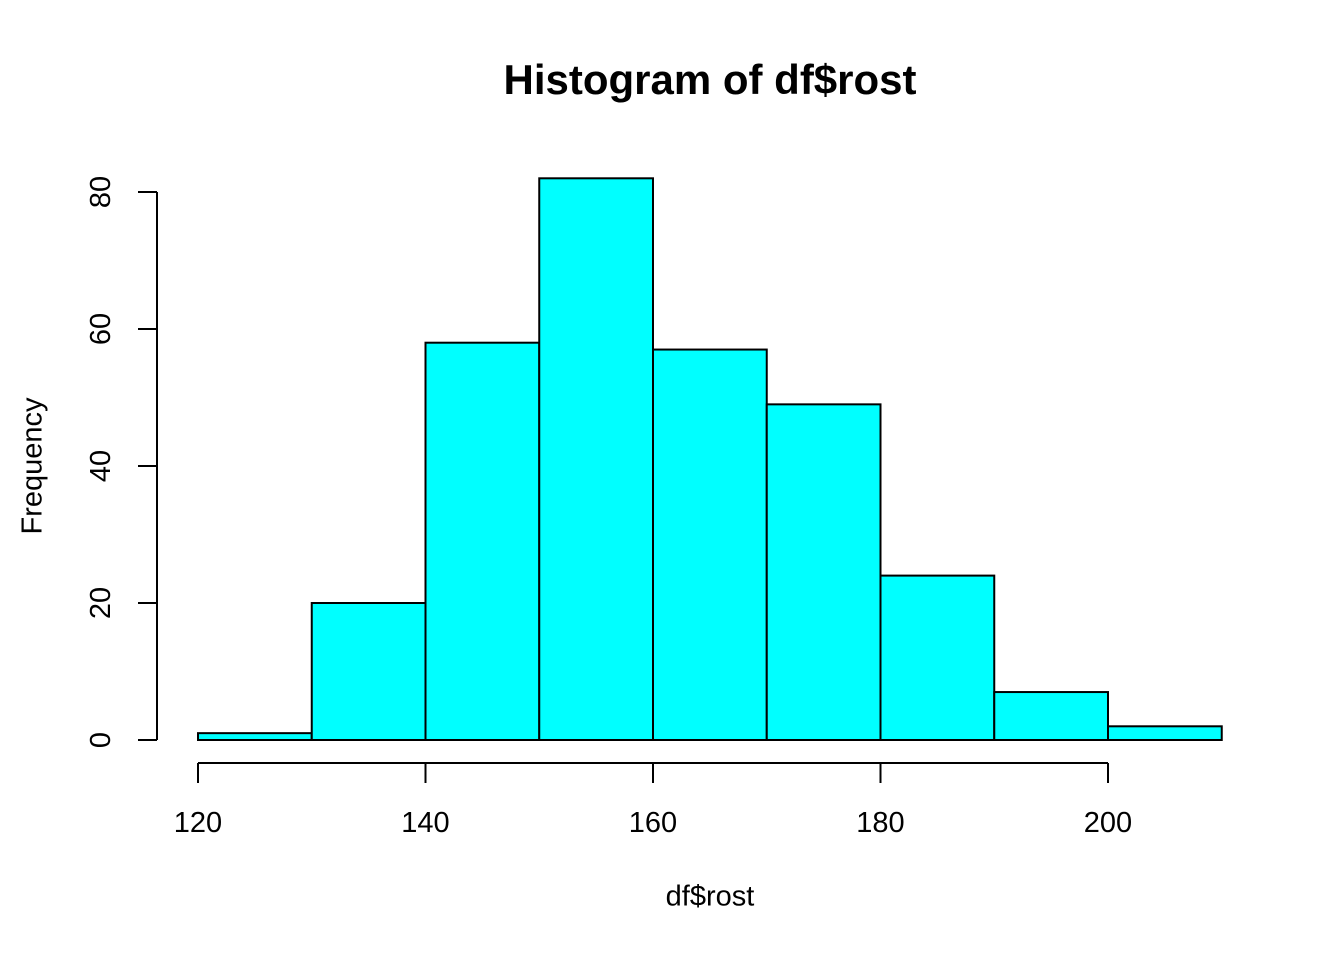 This screenshot has width=1344, height=960. I want to click on y-axis-tick-label: 20, so click(101, 603).